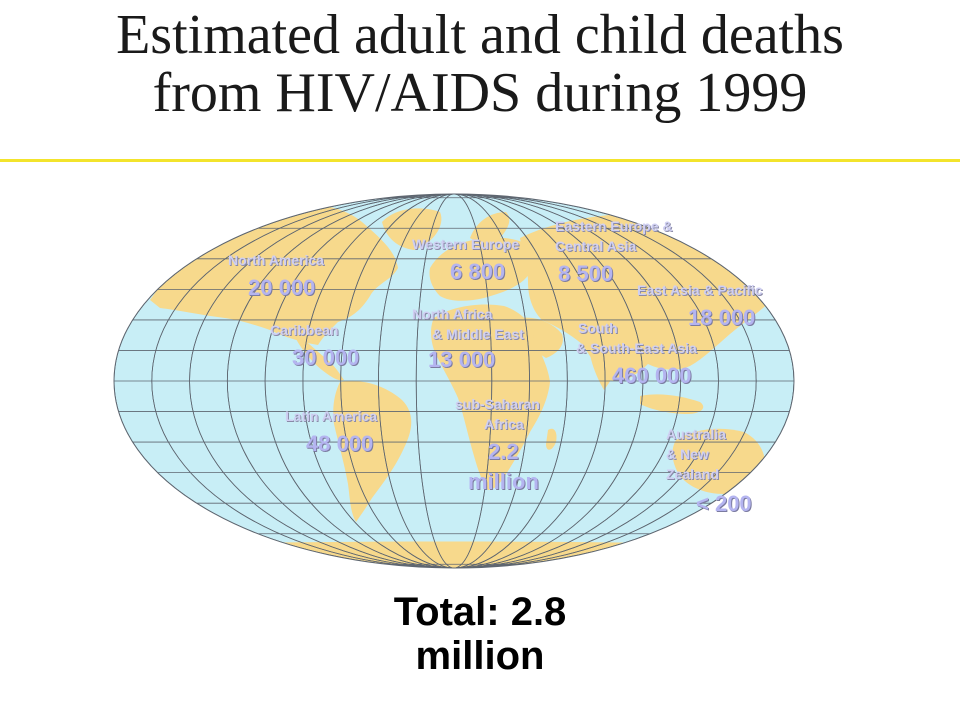  I want to click on label-latin-america: Latin America, so click(331, 416).